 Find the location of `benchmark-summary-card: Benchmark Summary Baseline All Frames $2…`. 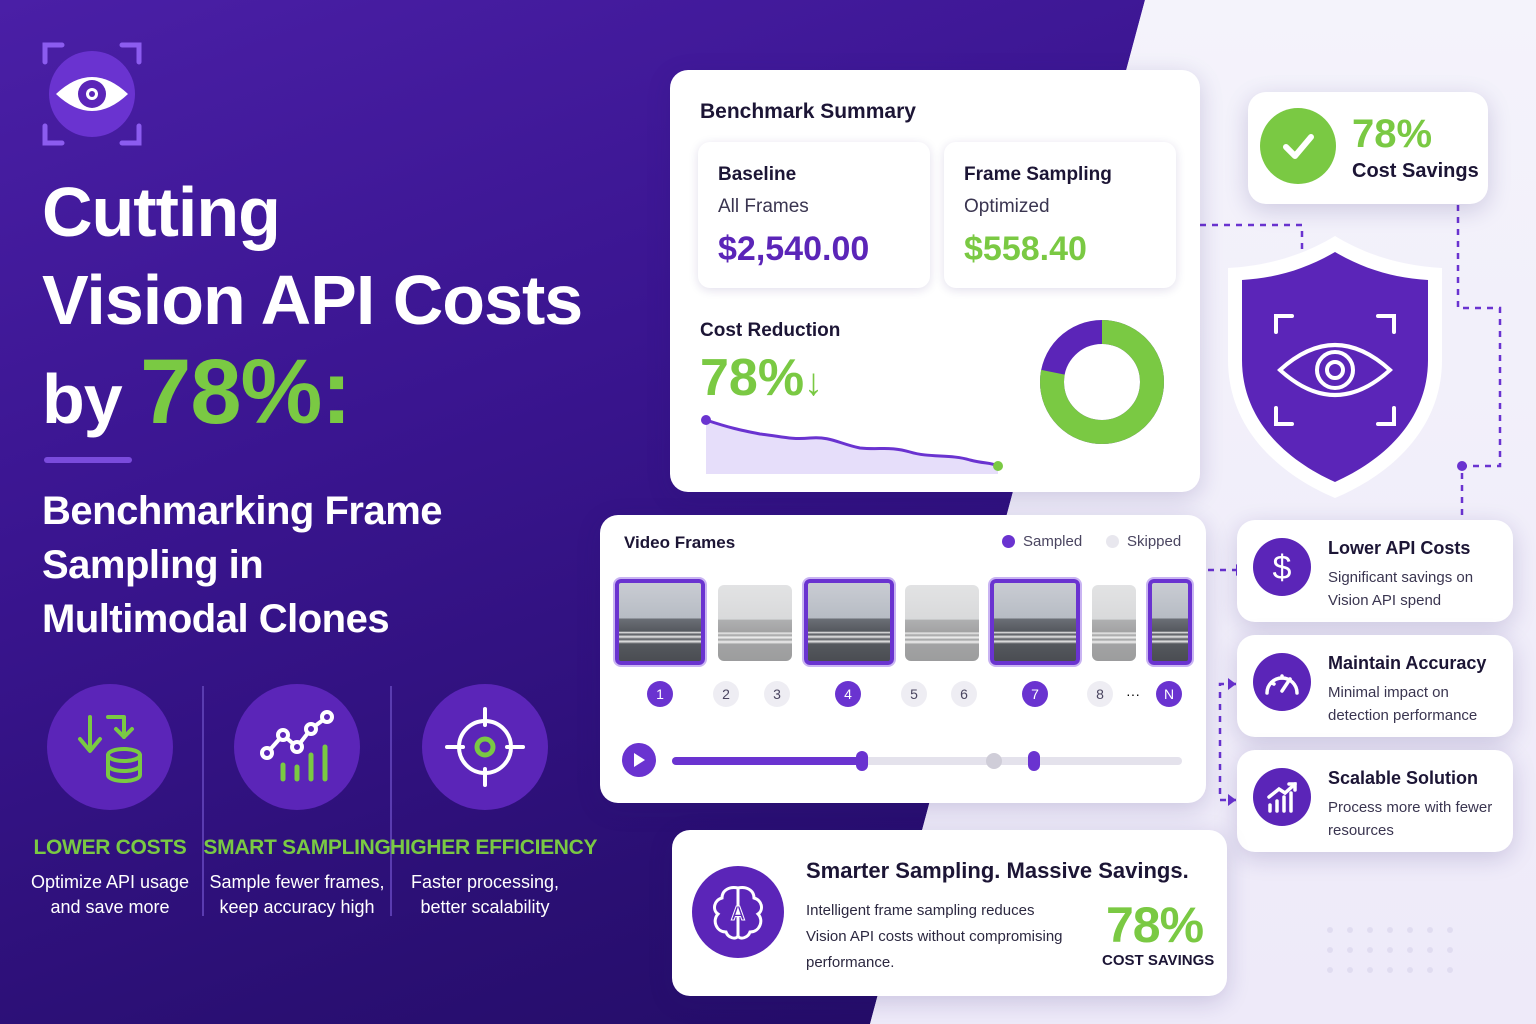

benchmark-summary-card: Benchmark Summary Baseline All Frames $2… is located at coordinates (935, 281).